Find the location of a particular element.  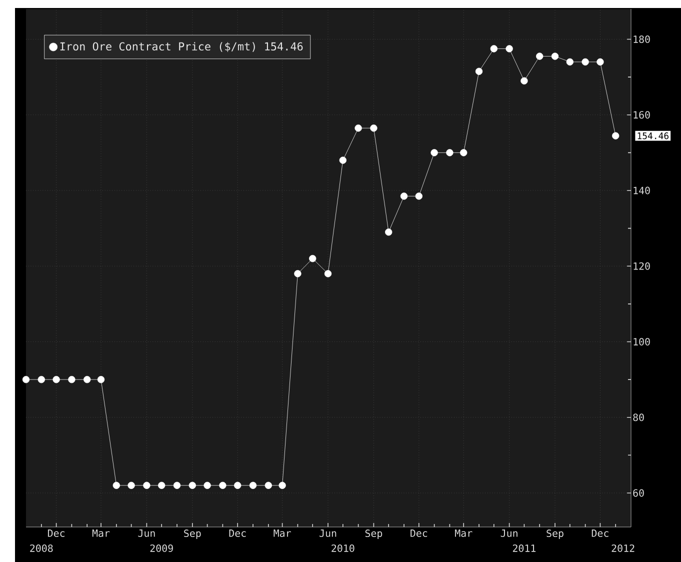

y-tick-label: 60 is located at coordinates (638, 493).